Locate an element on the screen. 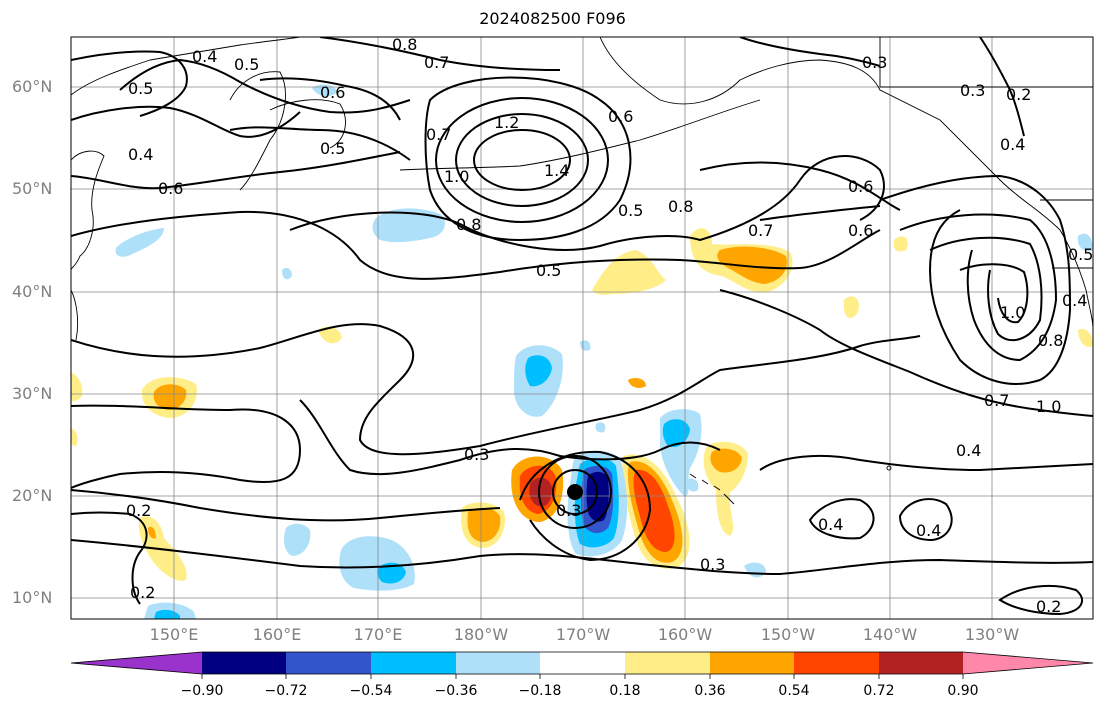 This screenshot has width=1105, height=712. colorbar-tick-label: 0.72 is located at coordinates (879, 691).